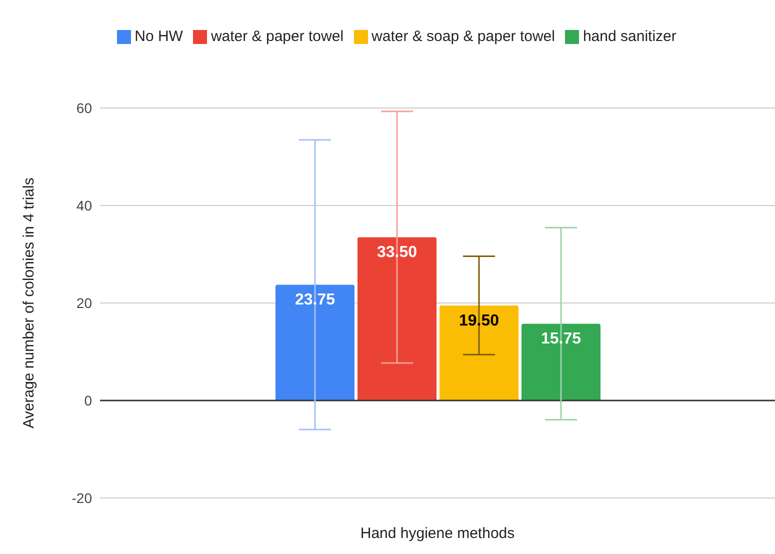 The image size is (775, 554). Describe the element at coordinates (84, 108) in the screenshot. I see `y-tick-label: 60` at that location.